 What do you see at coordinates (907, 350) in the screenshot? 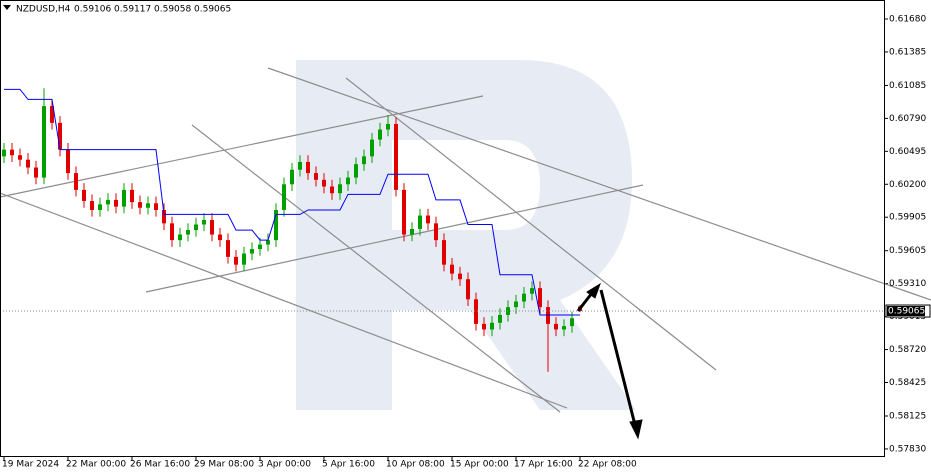
I see `y-tick-label: 0.58720` at bounding box center [907, 350].